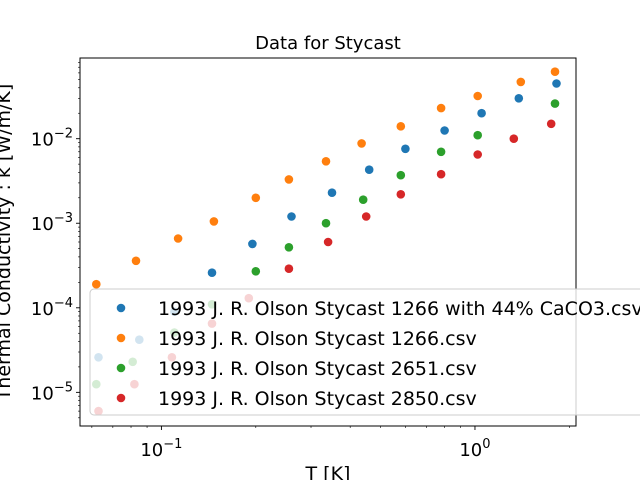 This screenshot has height=480, width=640. I want to click on chart-title: Data for Stycast, so click(328, 43).